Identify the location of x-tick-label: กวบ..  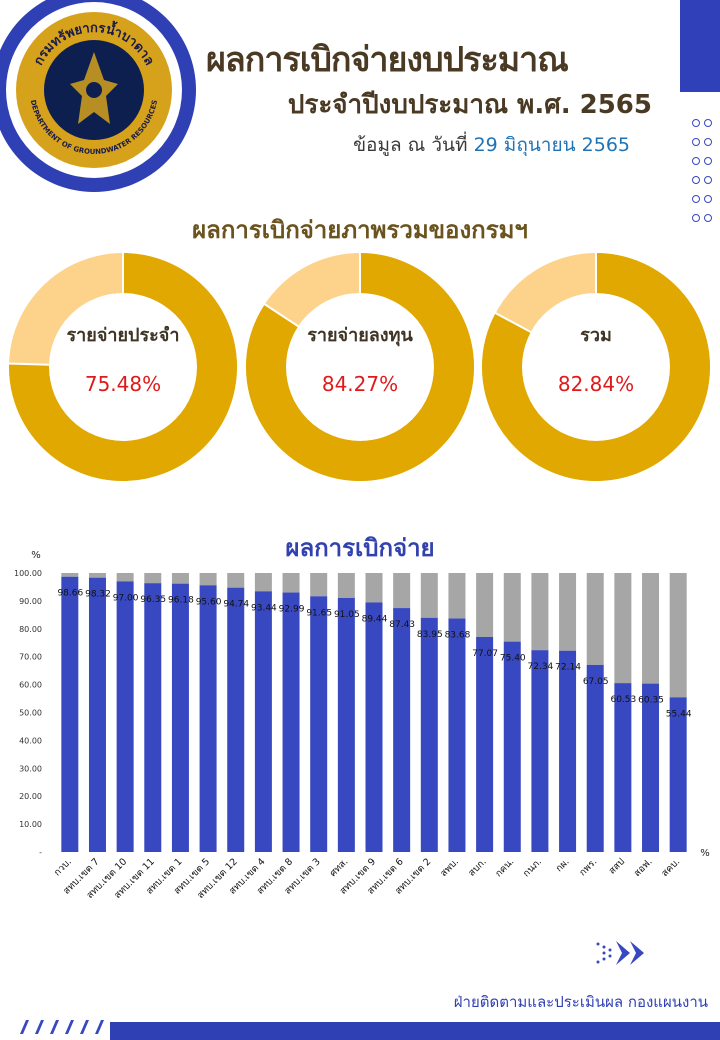
(63, 867).